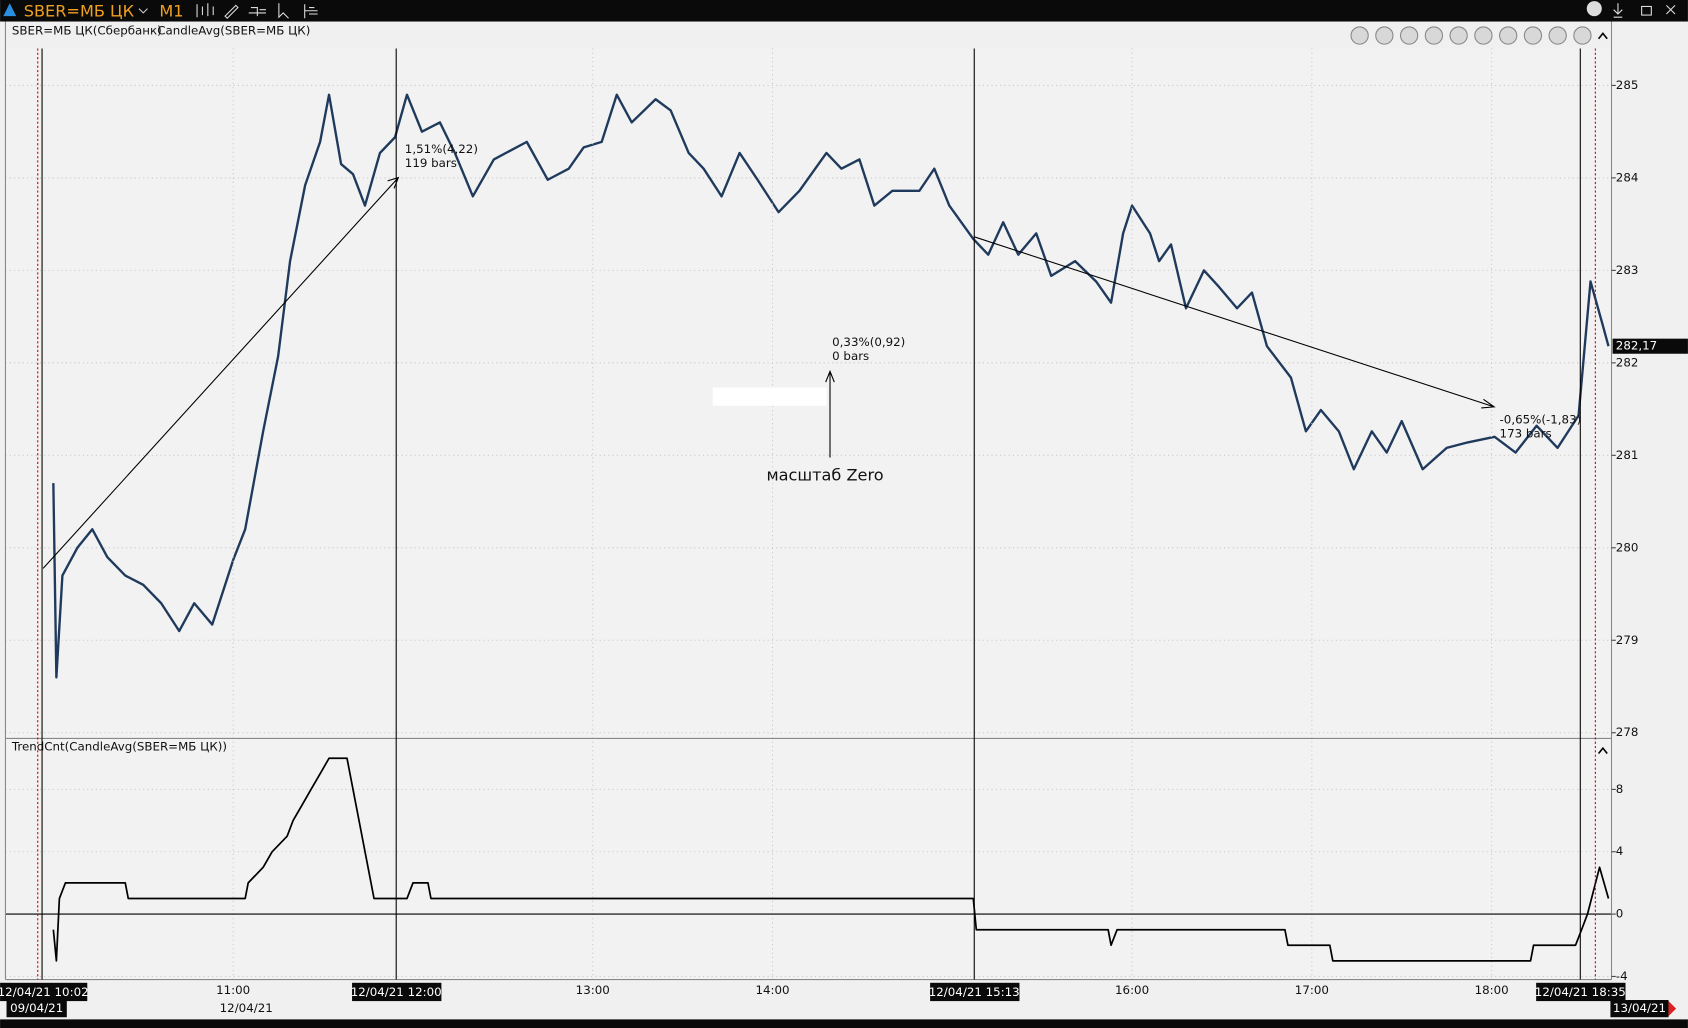 The height and width of the screenshot is (1028, 1688). Describe the element at coordinates (1627, 455) in the screenshot. I see `y-tick-label: 281` at that location.